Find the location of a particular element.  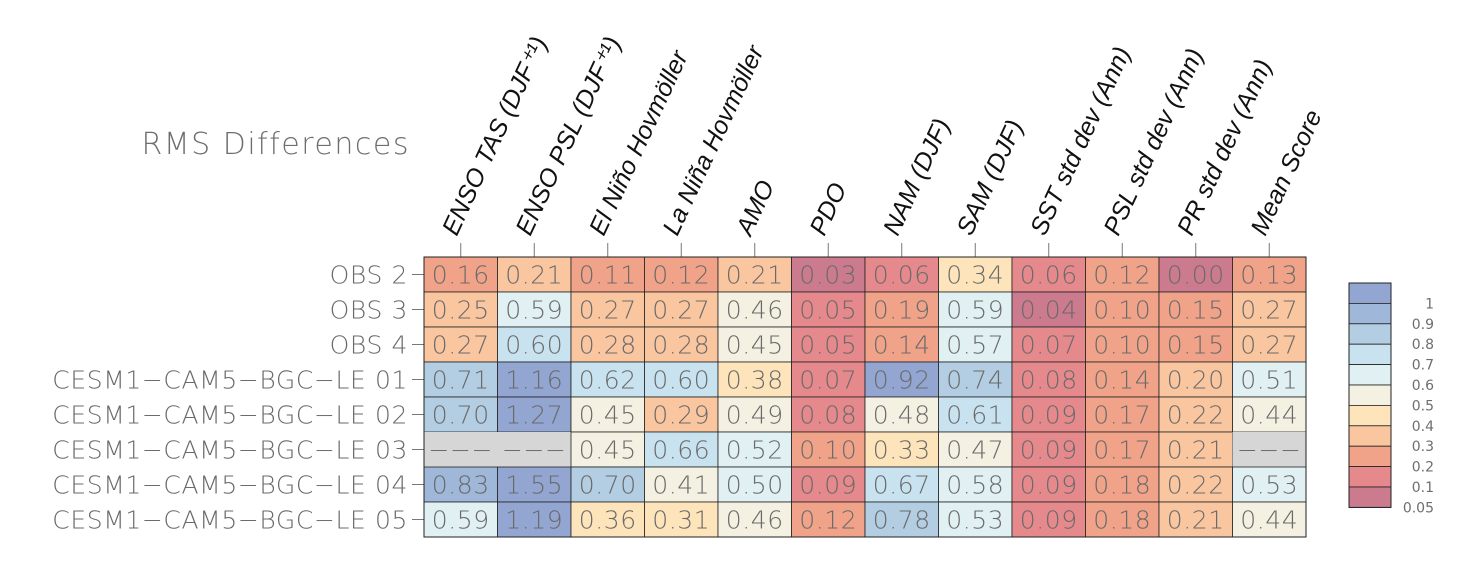

cell-value-label: 0.19 is located at coordinates (902, 310).